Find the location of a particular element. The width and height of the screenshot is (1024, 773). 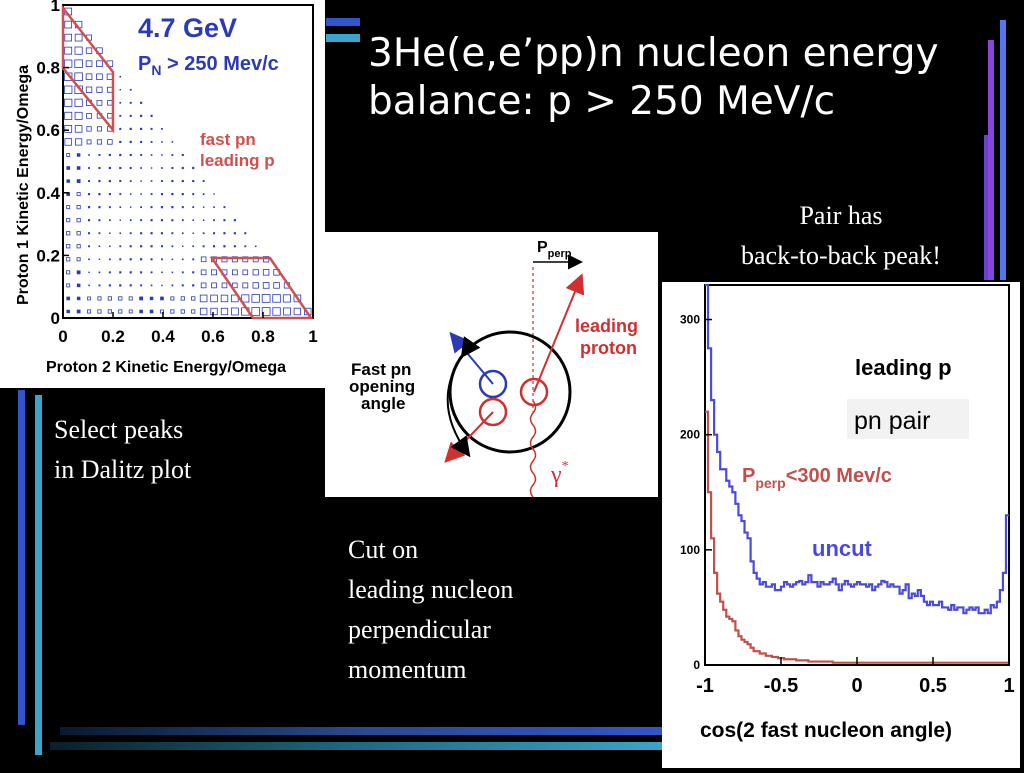

dalitz-y-tick-label: 0.6 is located at coordinates (48, 130).